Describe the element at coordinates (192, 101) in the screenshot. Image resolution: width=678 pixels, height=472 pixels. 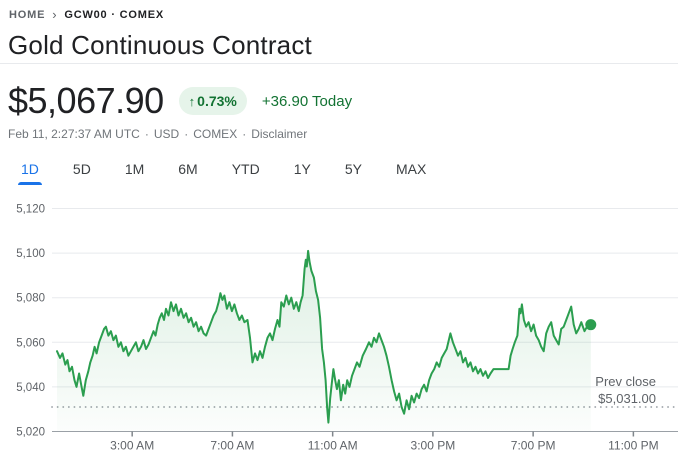
I see `up-arrow-icon: ↑` at that location.